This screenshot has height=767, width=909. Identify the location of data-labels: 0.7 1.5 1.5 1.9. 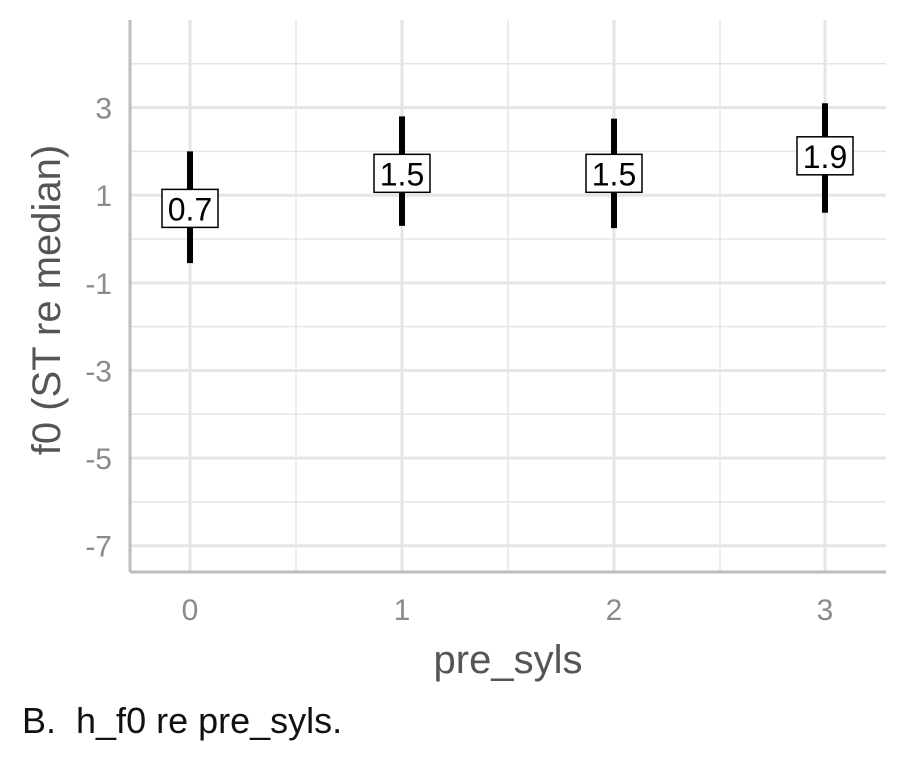
(507, 182).